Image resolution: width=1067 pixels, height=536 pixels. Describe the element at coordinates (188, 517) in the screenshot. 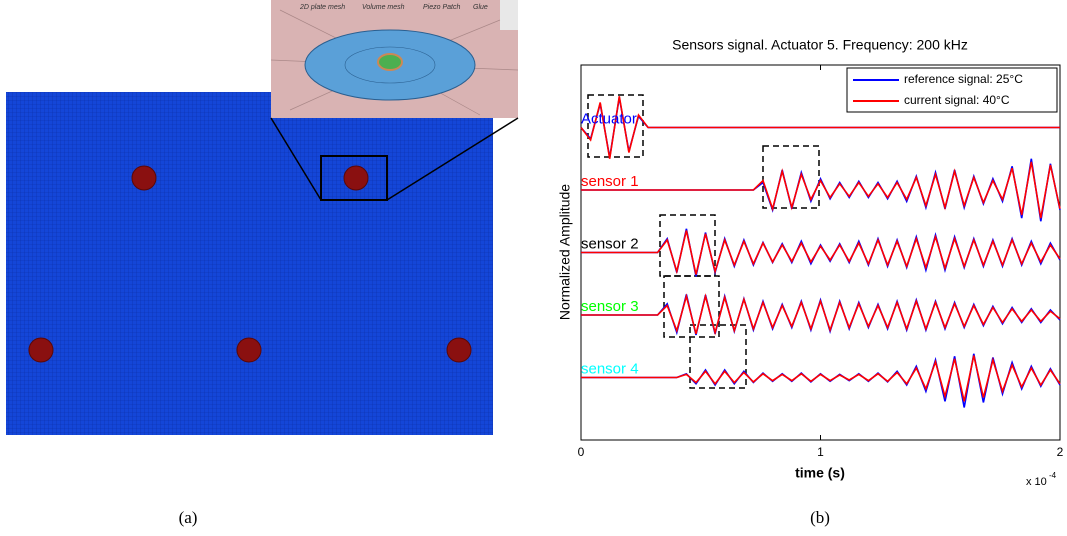

I see `caption: (a)` at that location.